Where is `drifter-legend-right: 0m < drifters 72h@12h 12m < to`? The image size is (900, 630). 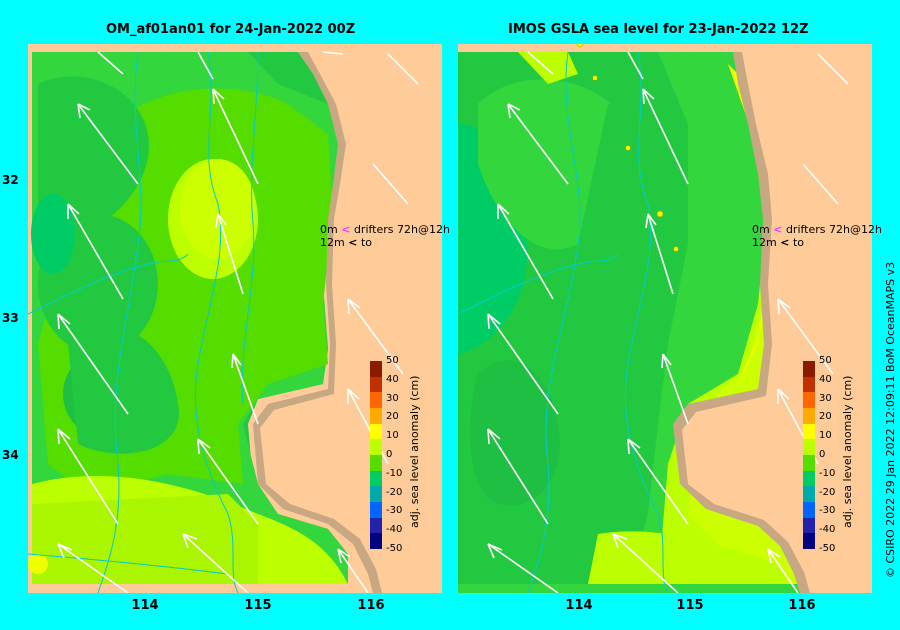 drifter-legend-right: 0m < drifters 72h@12h 12m < to is located at coordinates (817, 236).